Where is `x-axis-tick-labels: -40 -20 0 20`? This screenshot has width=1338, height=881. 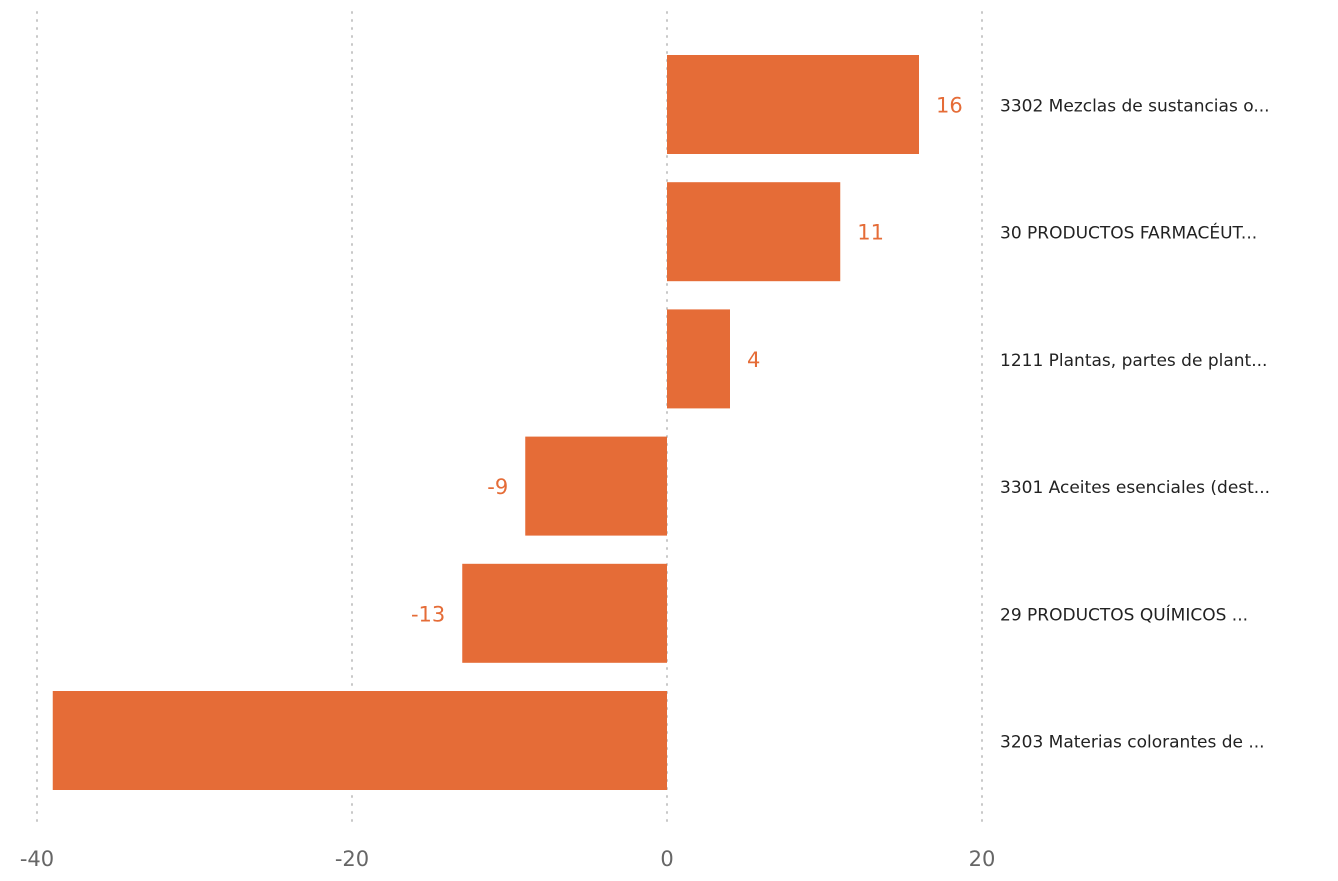 x-axis-tick-labels: -40 -20 0 20 is located at coordinates (508, 859).